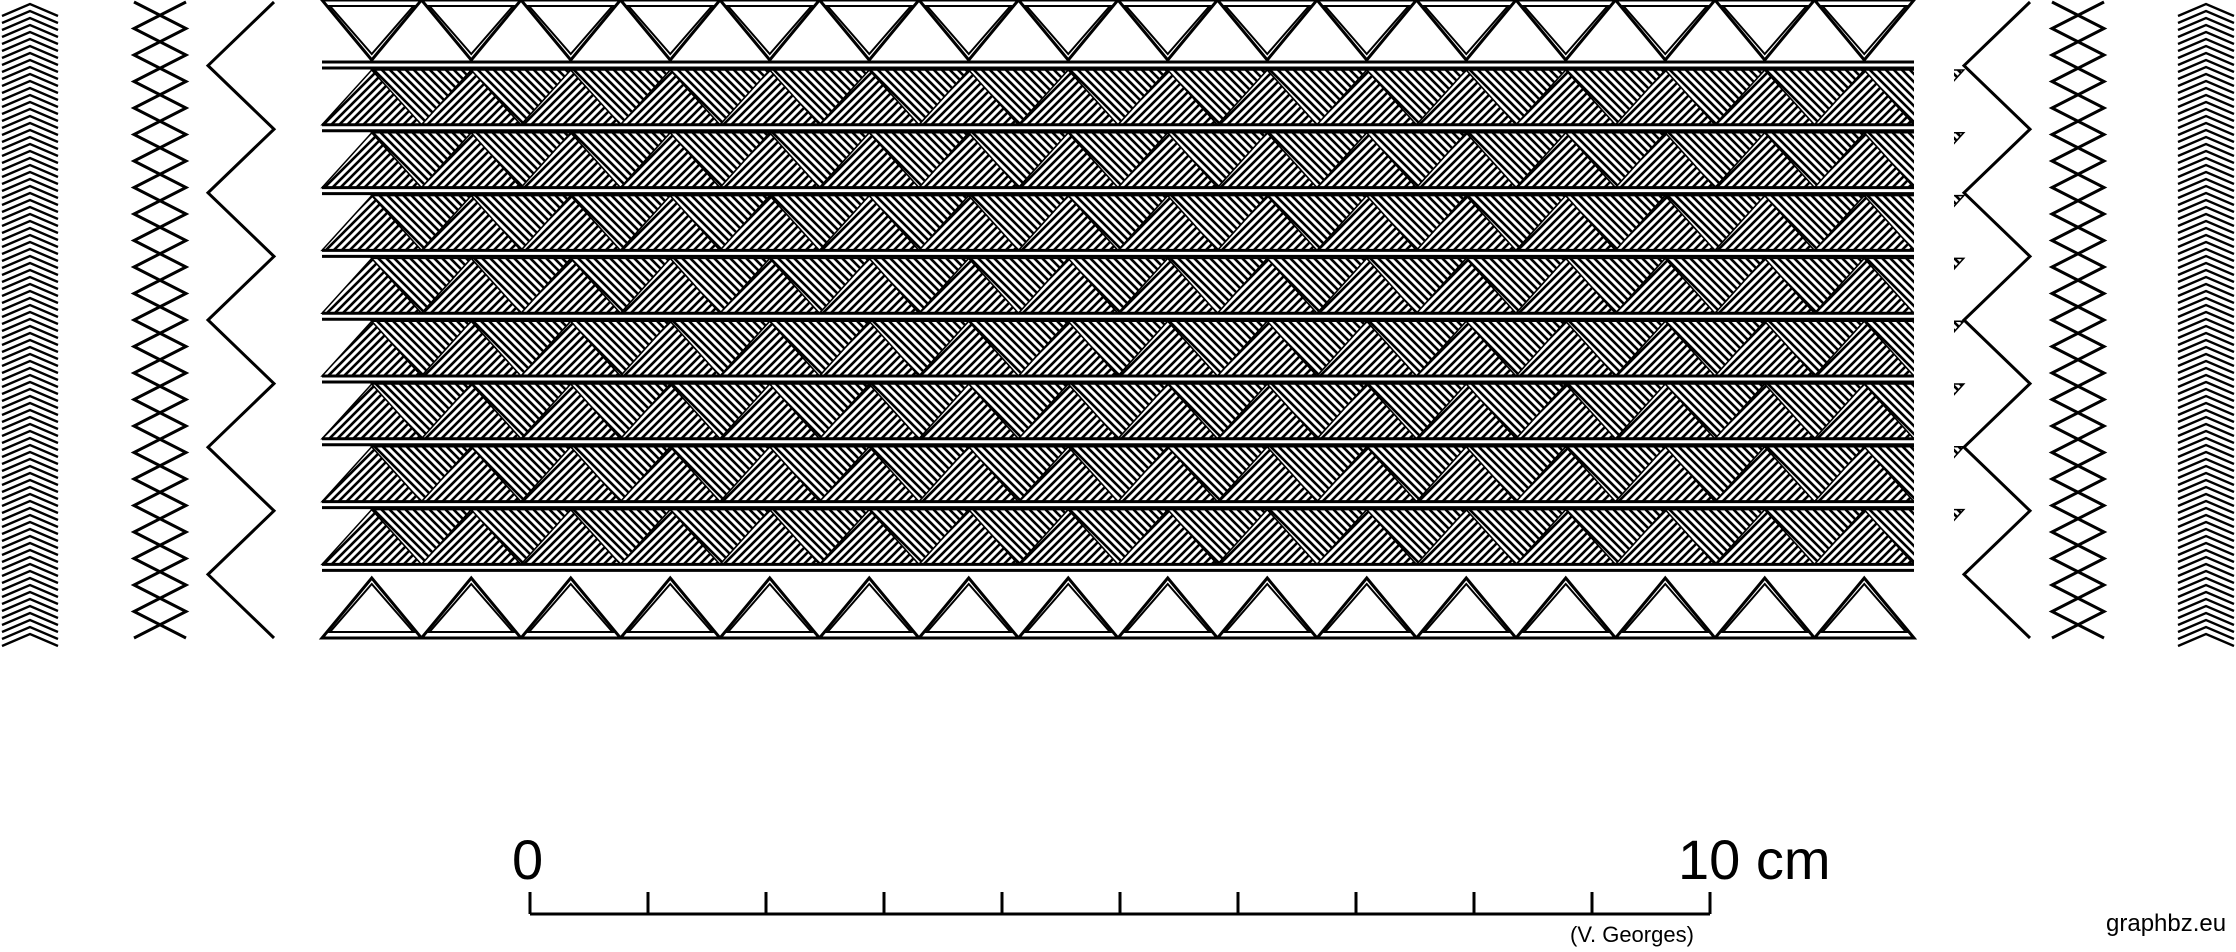 This screenshot has height=952, width=2236. Describe the element at coordinates (241, 320) in the screenshot. I see `left-zigzag-border` at that location.